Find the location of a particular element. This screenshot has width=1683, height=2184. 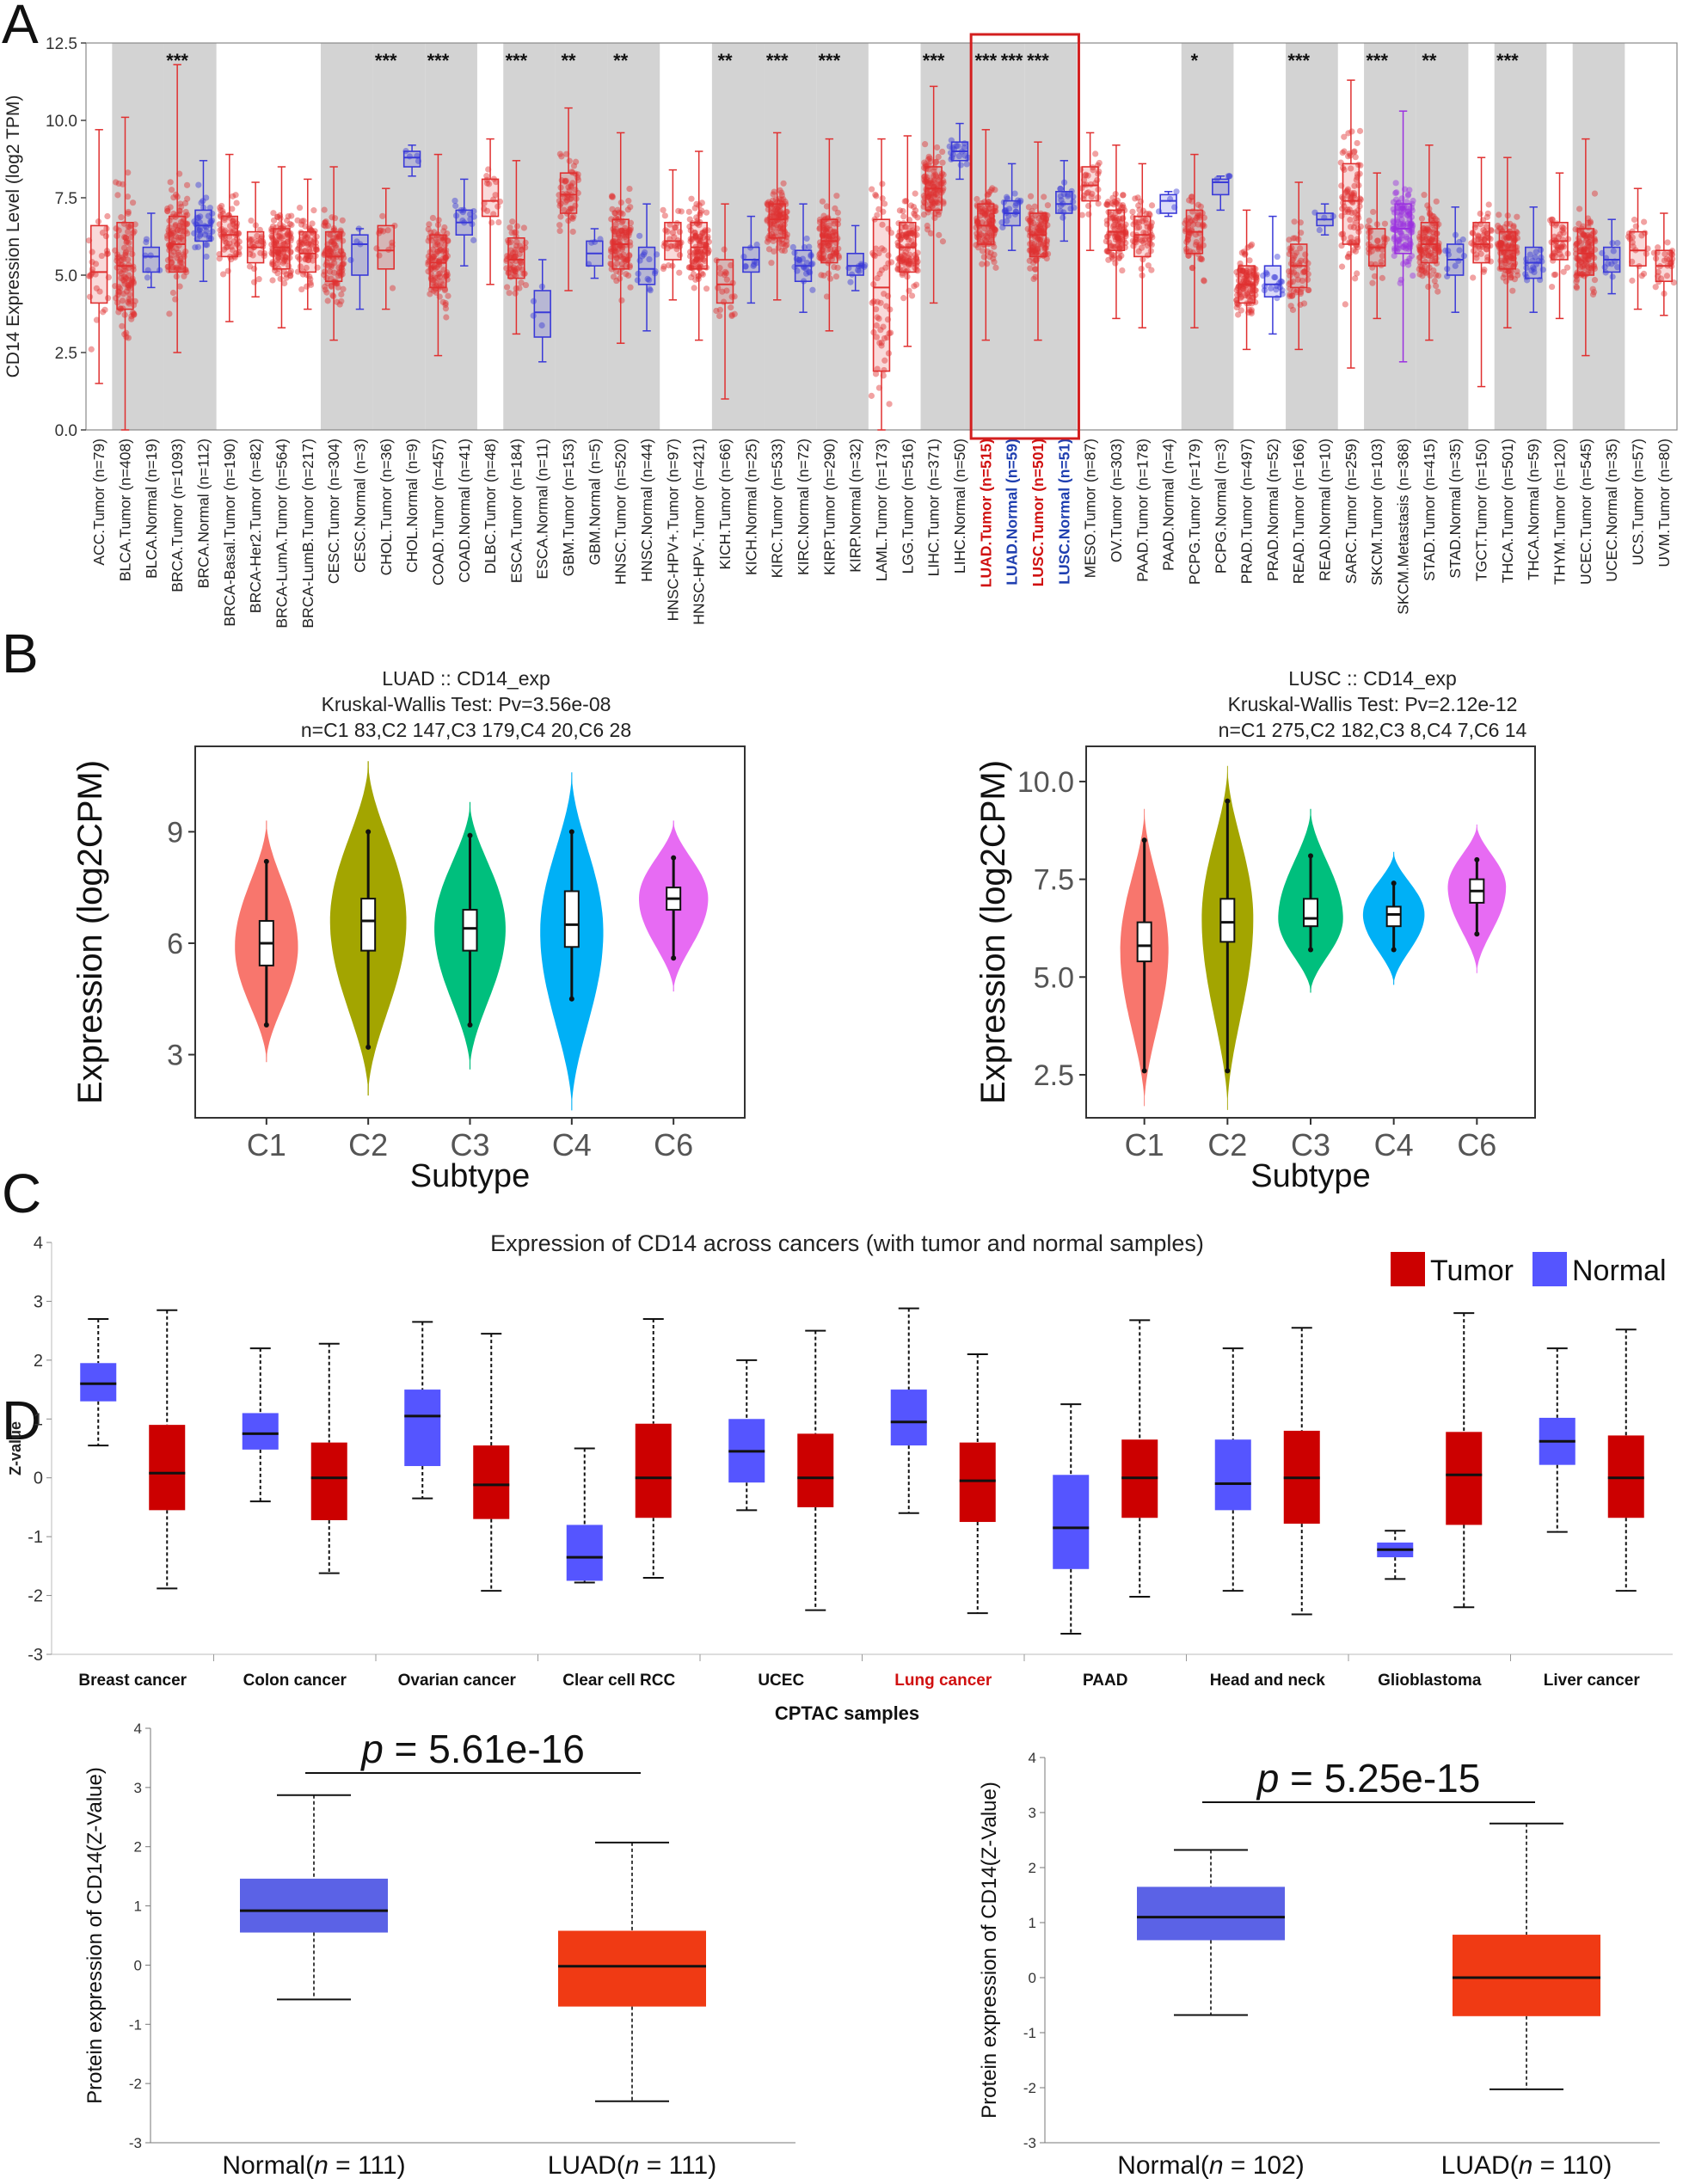

c-legend-tumor-label: Tumor is located at coordinates (1472, 1271).